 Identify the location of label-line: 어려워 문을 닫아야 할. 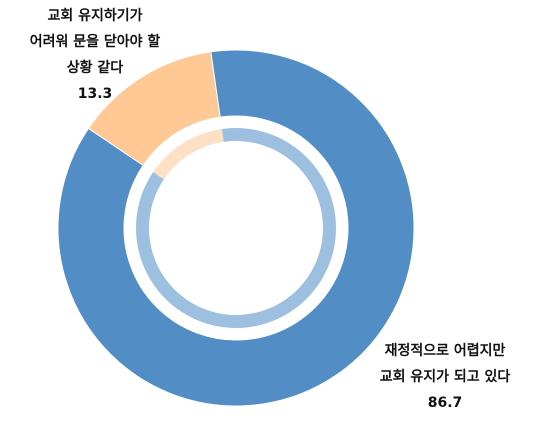
(95, 41).